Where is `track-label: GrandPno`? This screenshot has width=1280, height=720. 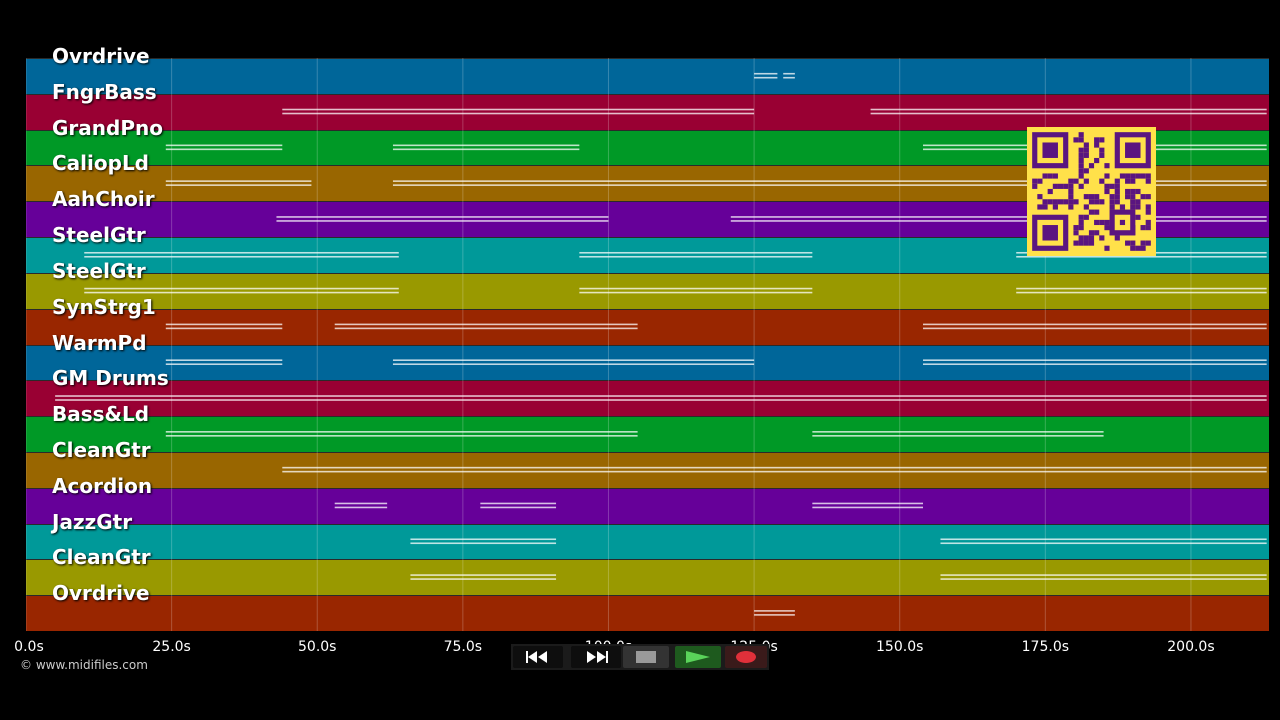
track-label: GrandPno is located at coordinates (107, 127).